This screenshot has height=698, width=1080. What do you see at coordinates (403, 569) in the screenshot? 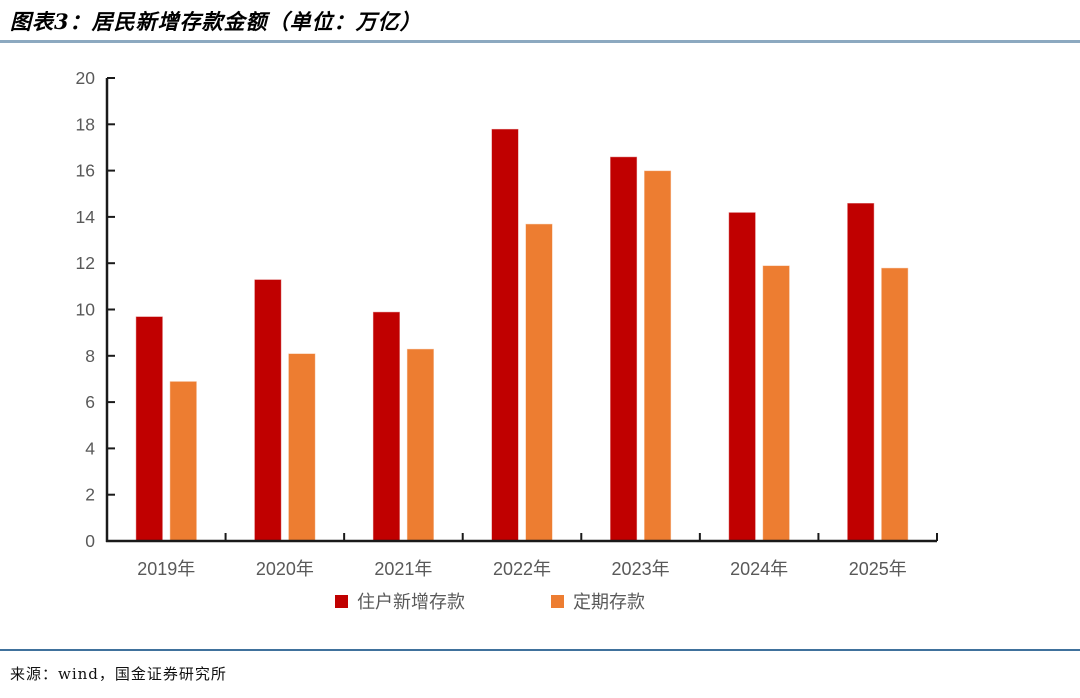
I see `svg-text: 2021年` at bounding box center [403, 569].